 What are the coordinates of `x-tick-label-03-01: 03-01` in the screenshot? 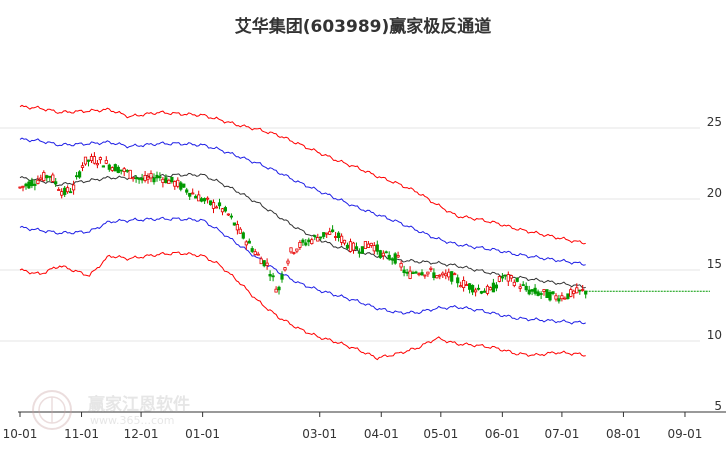 It's located at (319, 434).